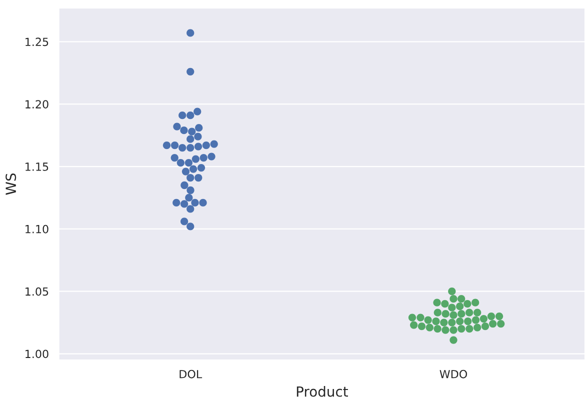 The height and width of the screenshot is (400, 588). What do you see at coordinates (37, 354) in the screenshot?
I see `y-tick-label: 1.00` at bounding box center [37, 354].